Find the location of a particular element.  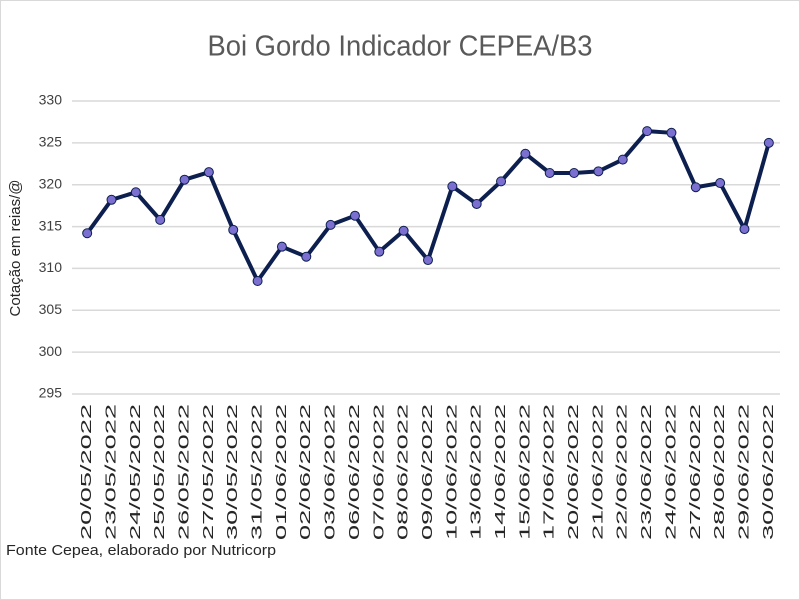

y-axis-title: Cotação em reias/@ is located at coordinates (15, 248).